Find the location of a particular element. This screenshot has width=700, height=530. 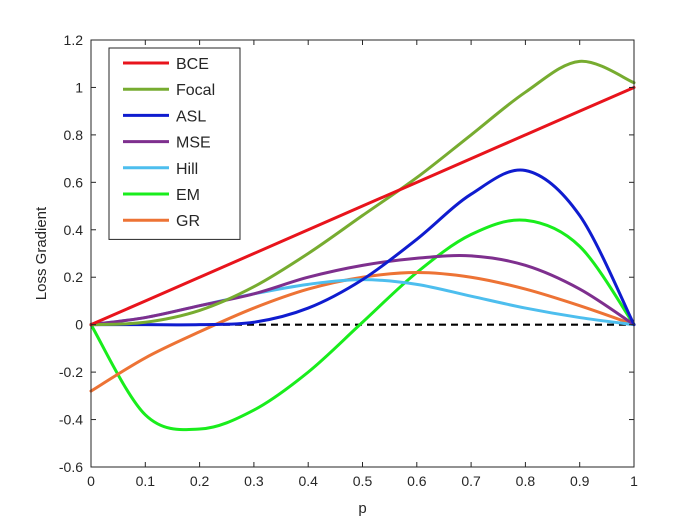

y-tick-label: -0.6 is located at coordinates (71, 467).